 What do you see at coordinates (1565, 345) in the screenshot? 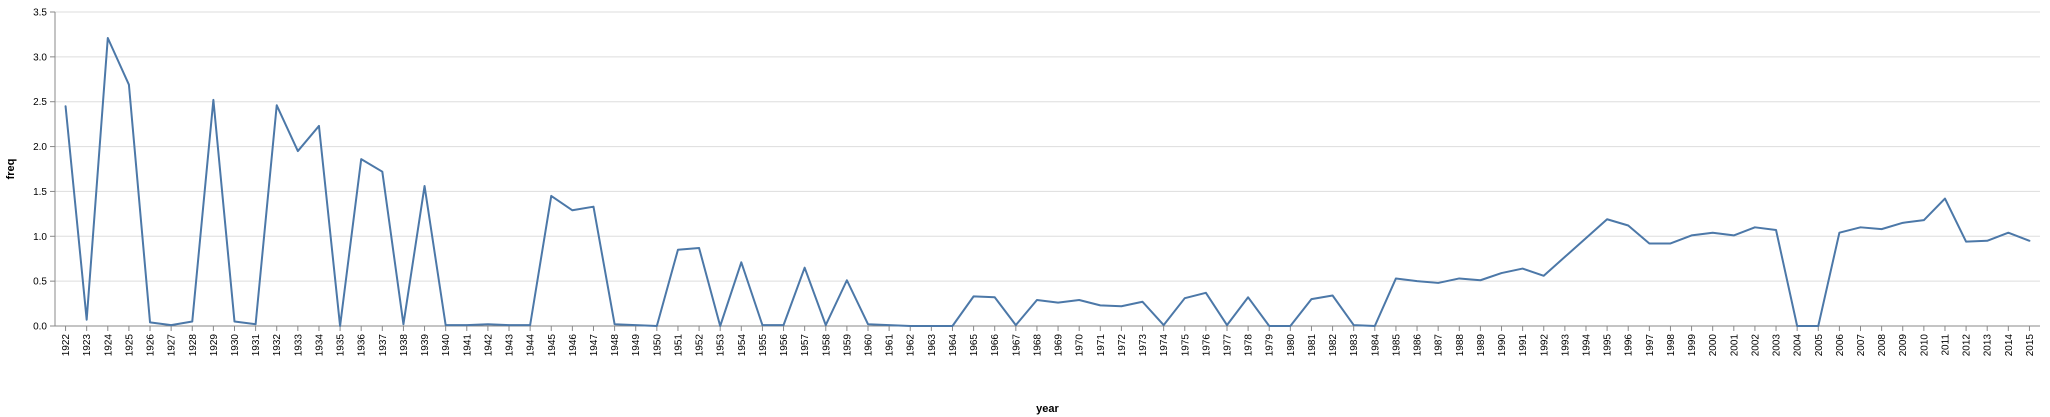
I see `x-tick-label: 1993` at bounding box center [1565, 345].